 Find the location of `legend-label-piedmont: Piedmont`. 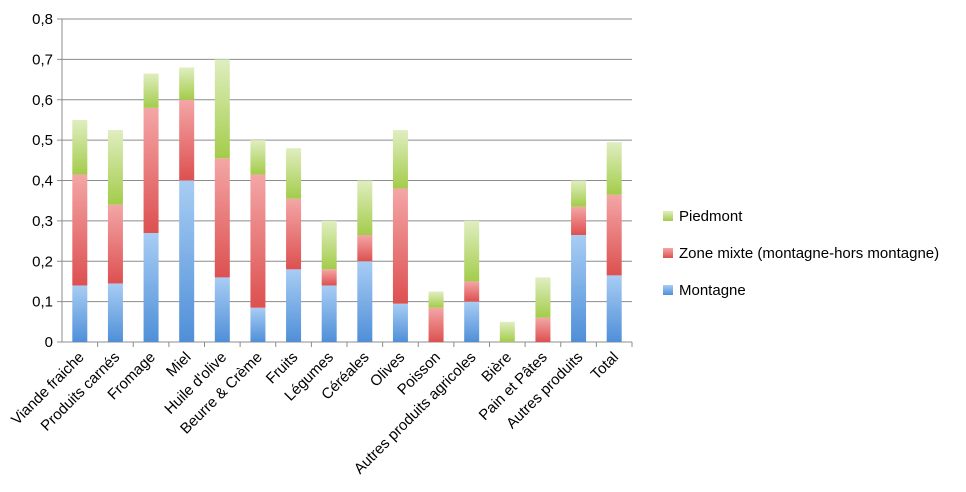

legend-label-piedmont: Piedmont is located at coordinates (711, 216).